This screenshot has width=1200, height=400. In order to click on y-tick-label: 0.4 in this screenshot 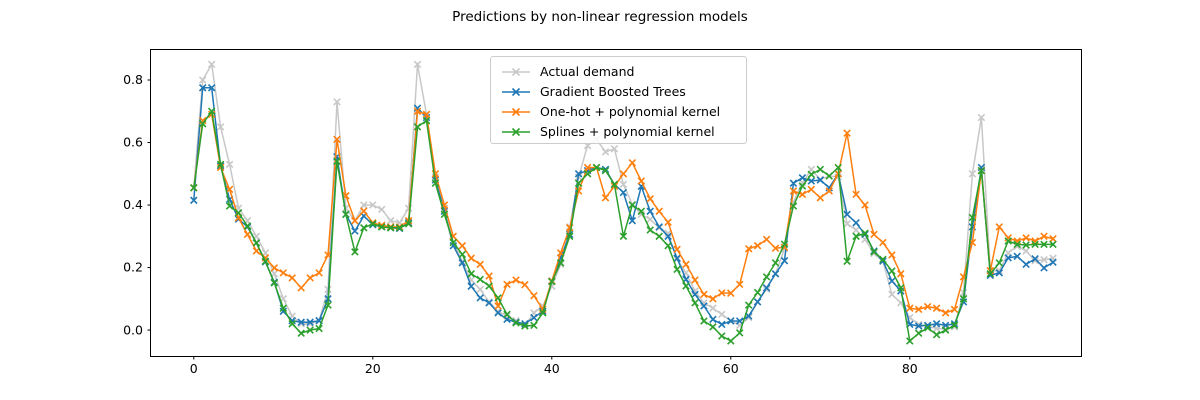, I will do `click(133, 204)`.